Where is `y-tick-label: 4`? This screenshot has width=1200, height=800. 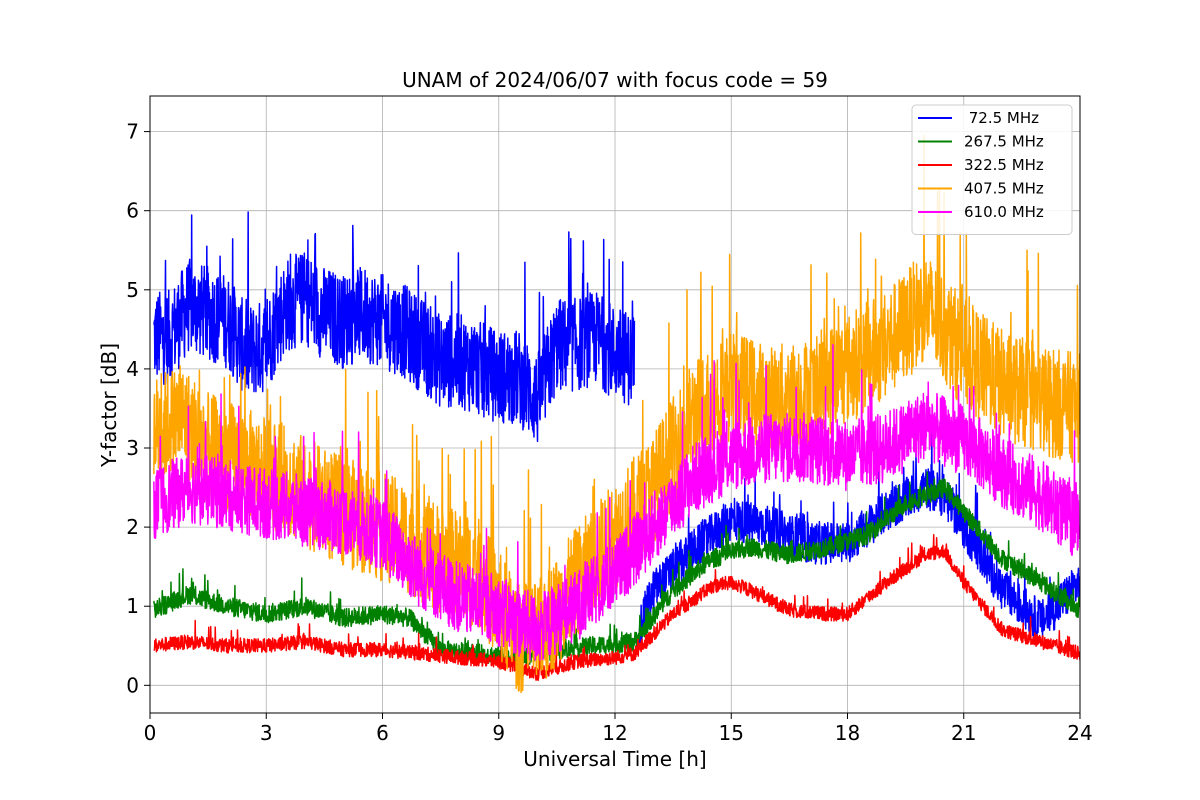
y-tick-label: 4 is located at coordinates (132, 369).